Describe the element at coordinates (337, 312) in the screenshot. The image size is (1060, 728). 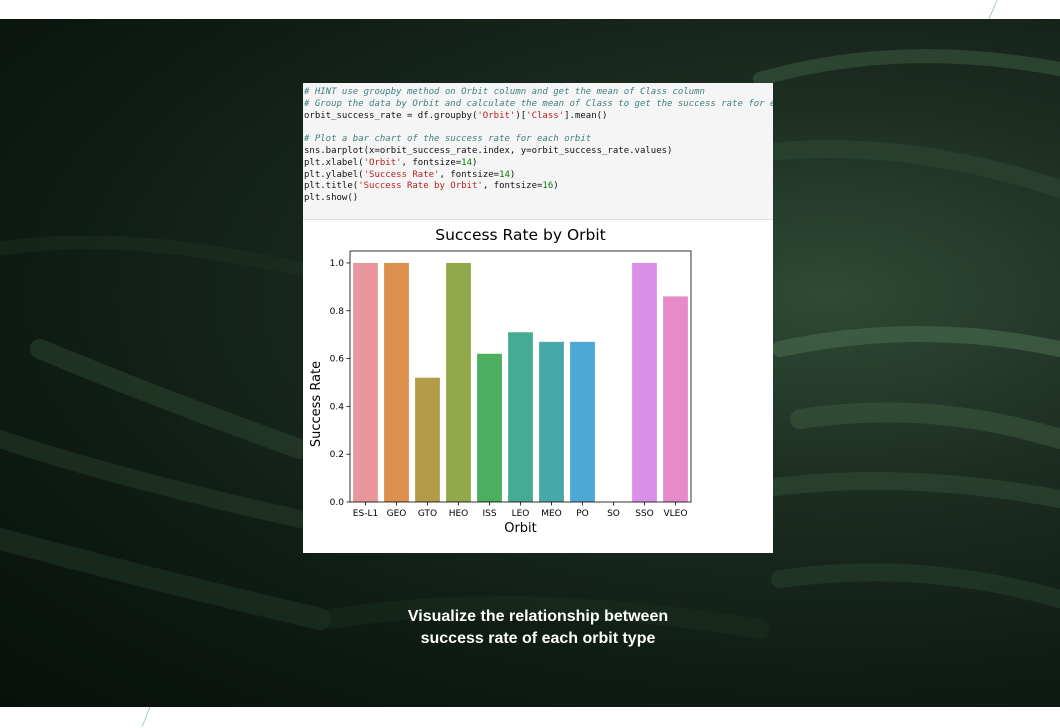
I see `y-tick-label: 0.8` at that location.